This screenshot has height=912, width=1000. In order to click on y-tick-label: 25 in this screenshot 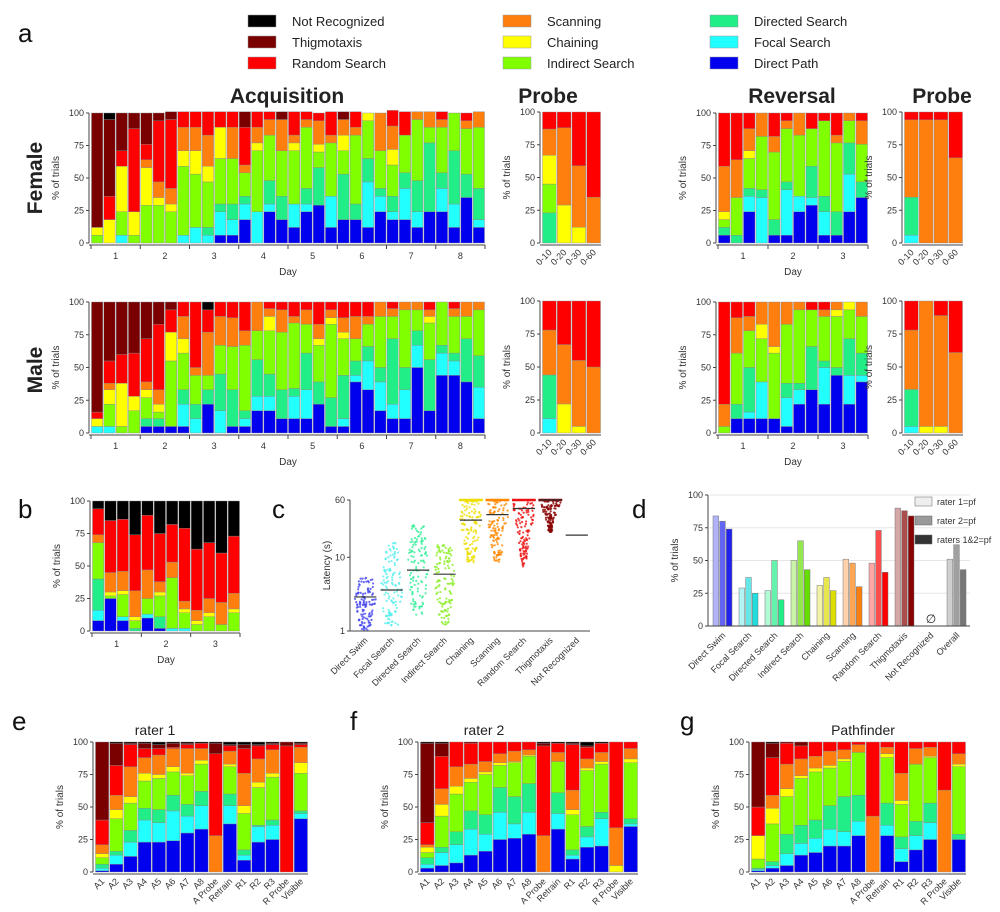, I will do `click(892, 400)`.